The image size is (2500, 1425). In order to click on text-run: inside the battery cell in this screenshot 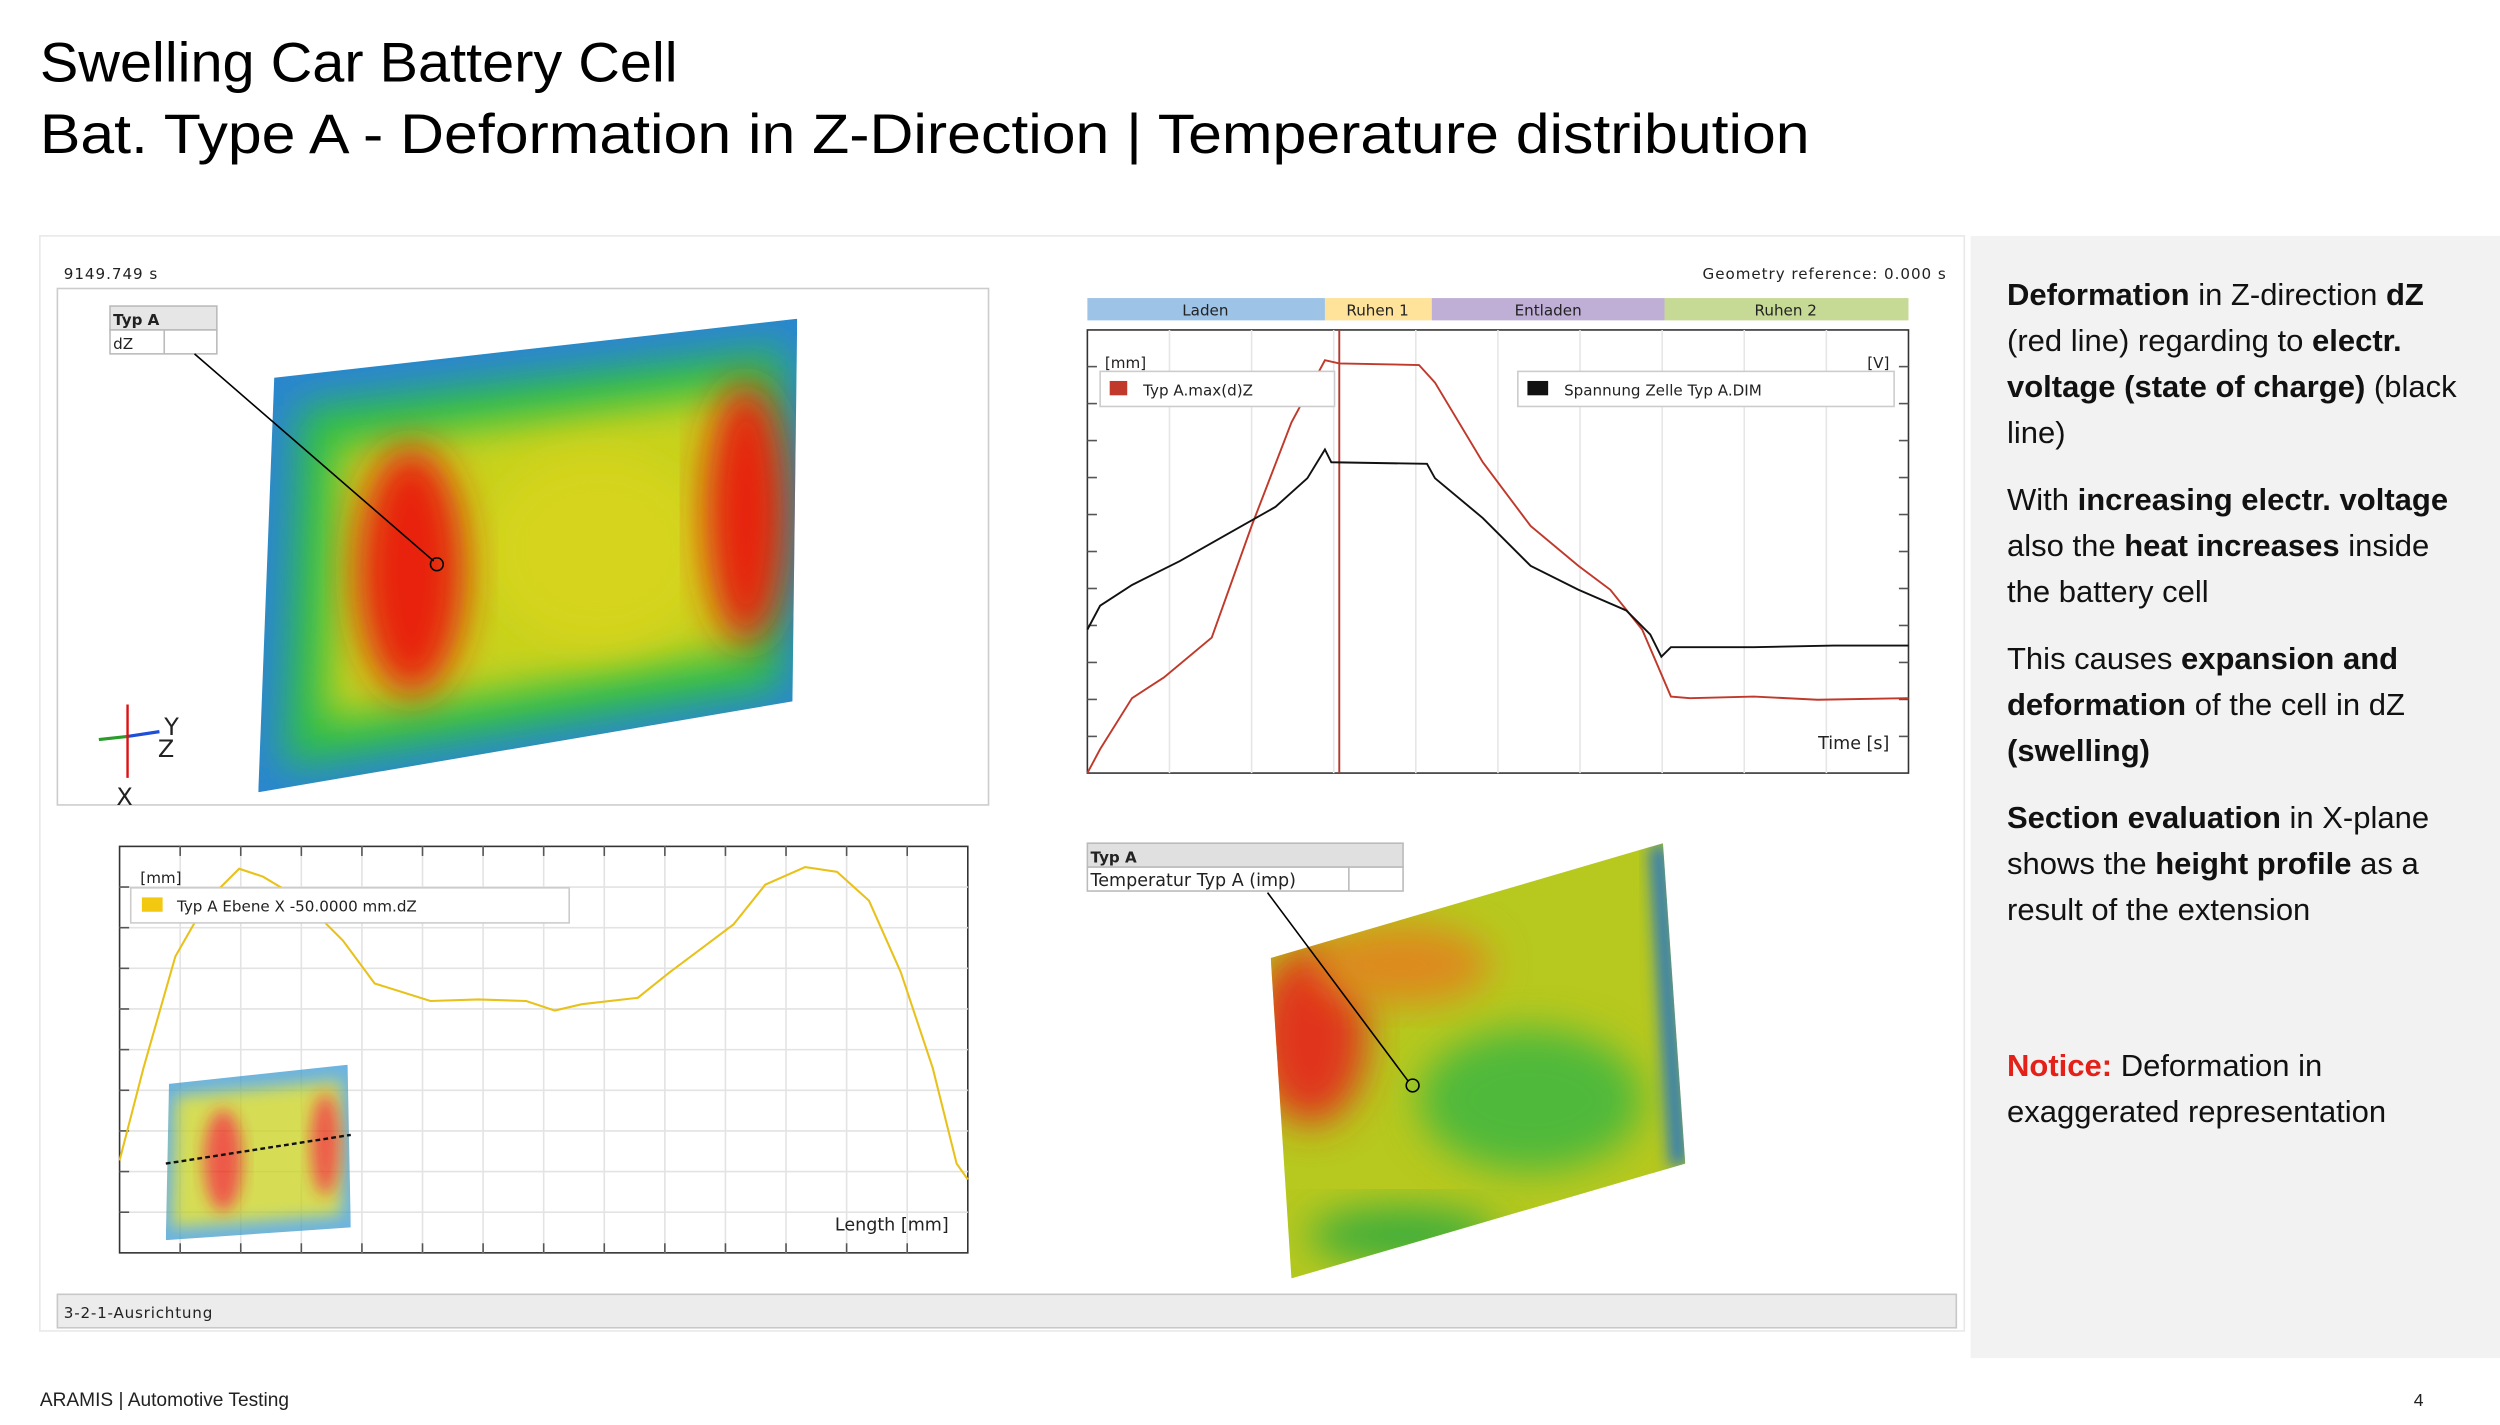, I will do `click(2218, 568)`.